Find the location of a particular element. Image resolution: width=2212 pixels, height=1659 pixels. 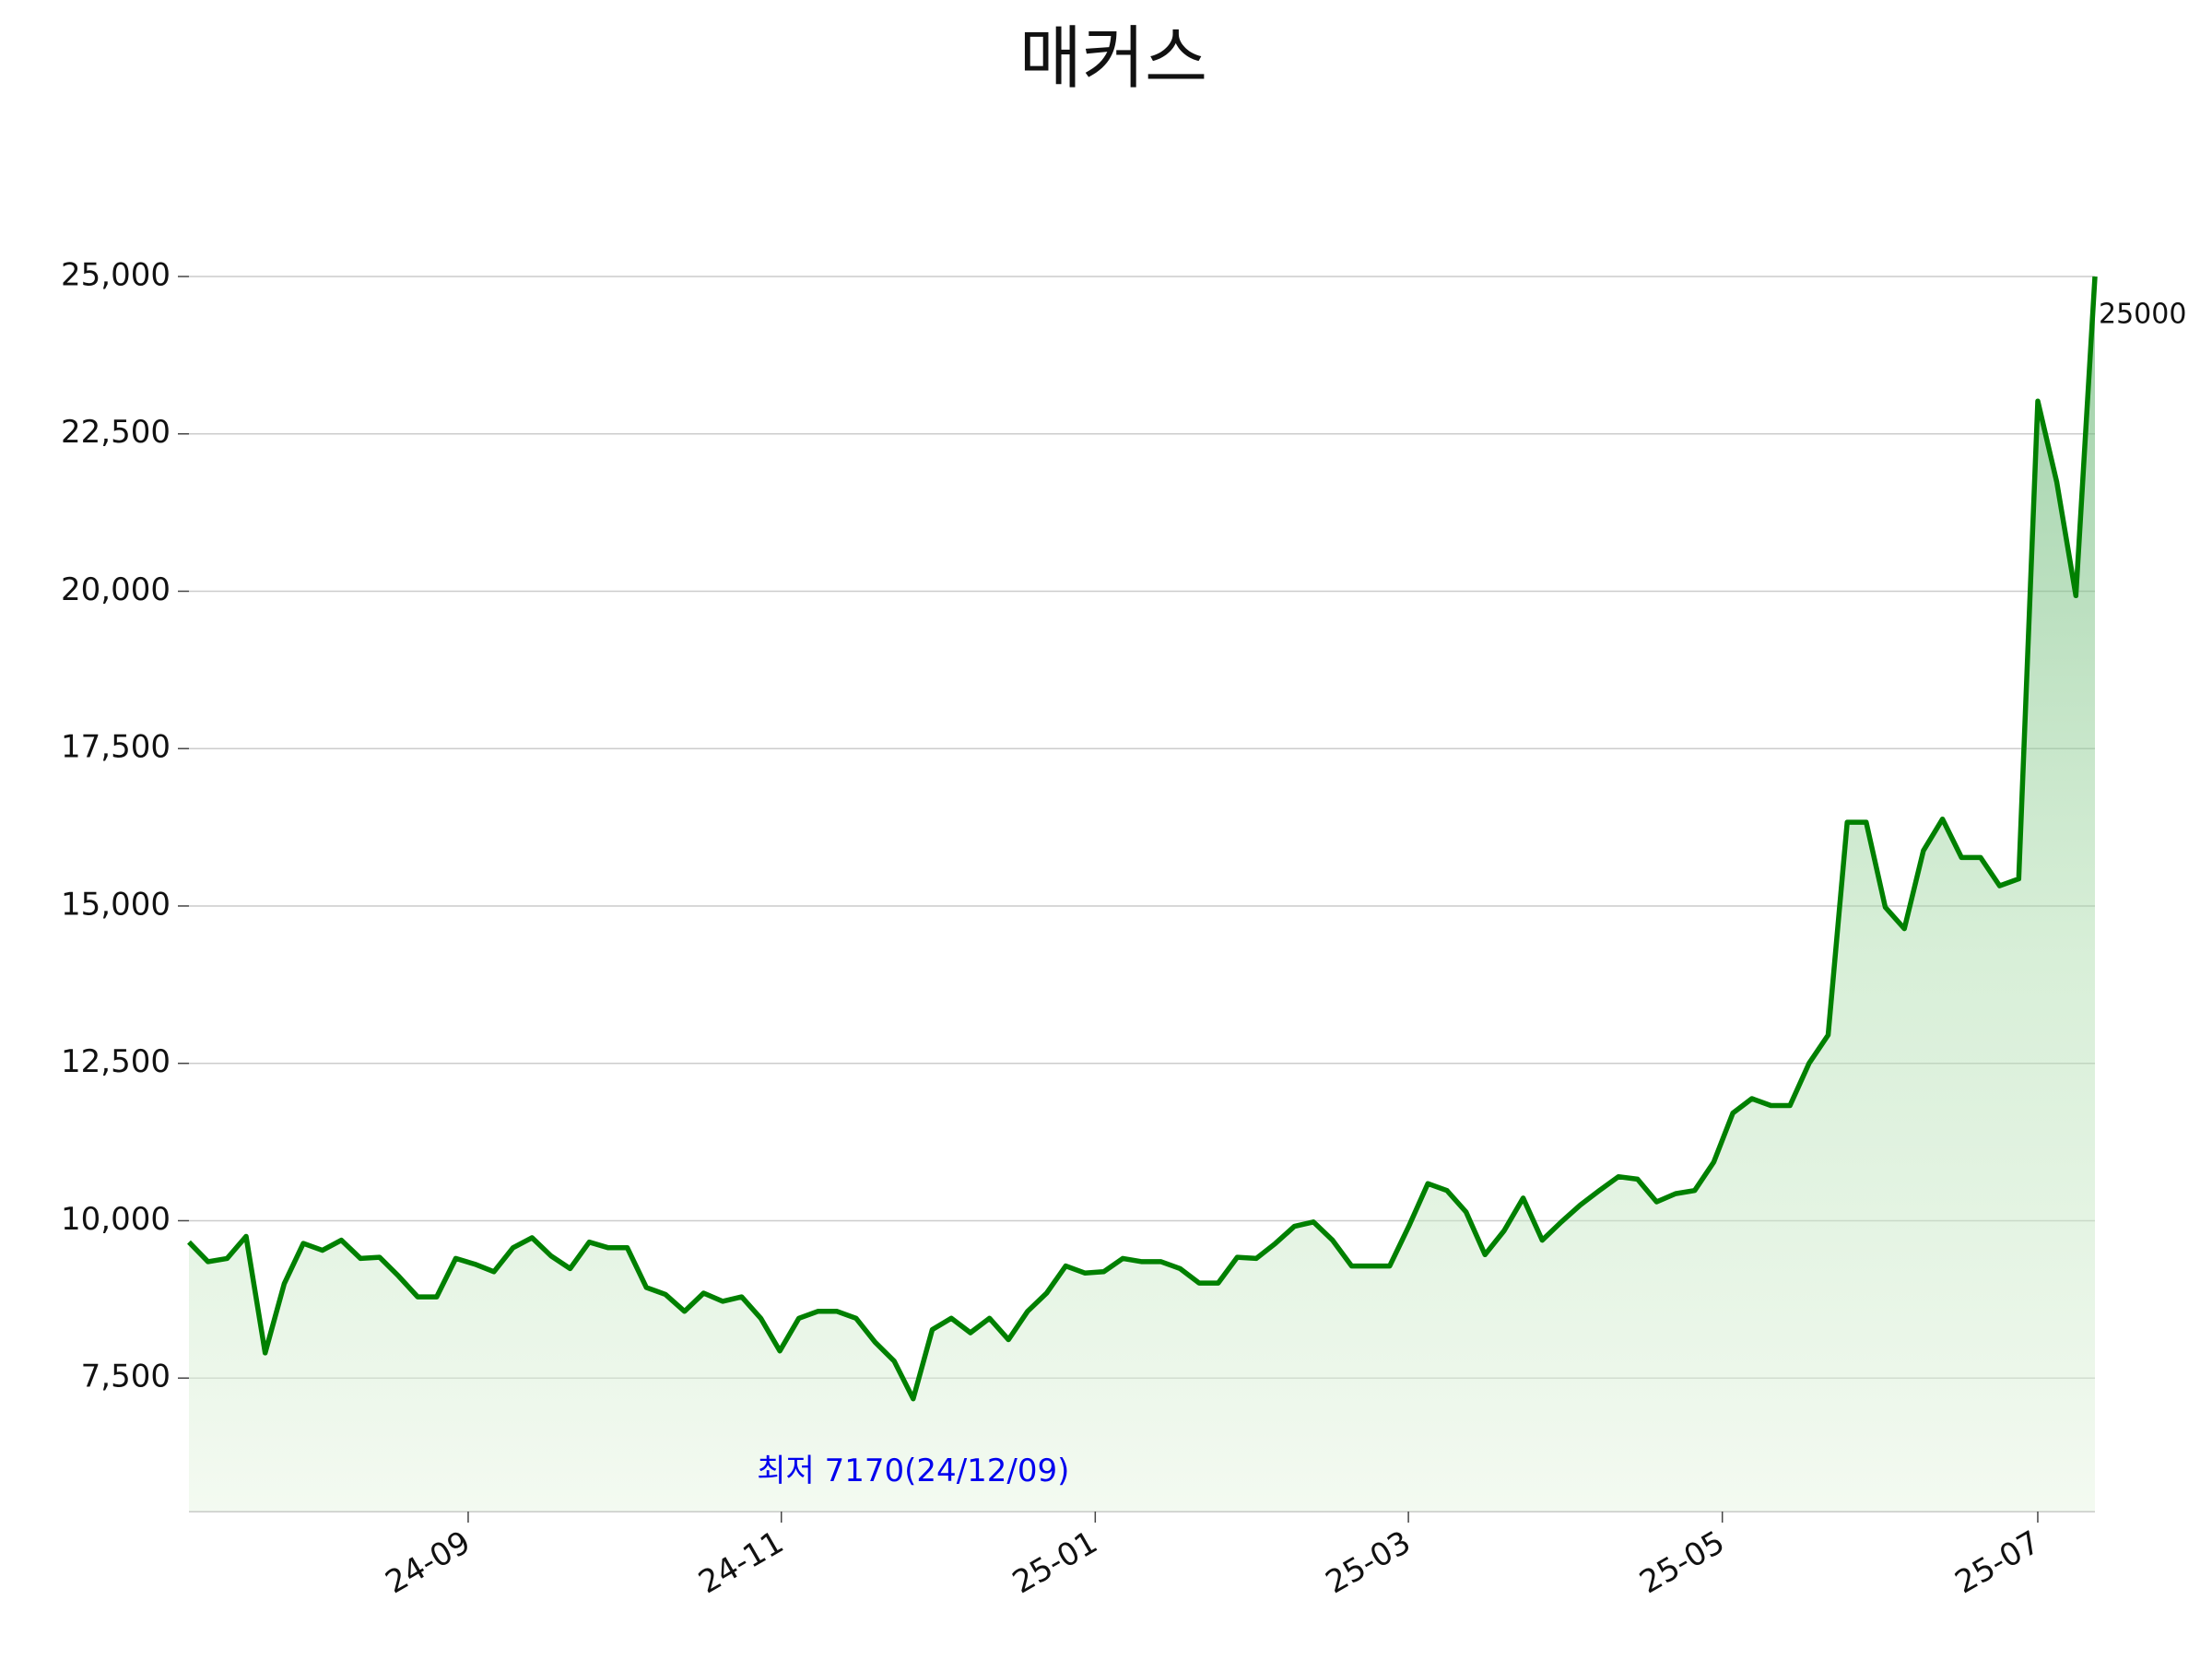

x-tick-label: 25-01 is located at coordinates (1055, 1562).